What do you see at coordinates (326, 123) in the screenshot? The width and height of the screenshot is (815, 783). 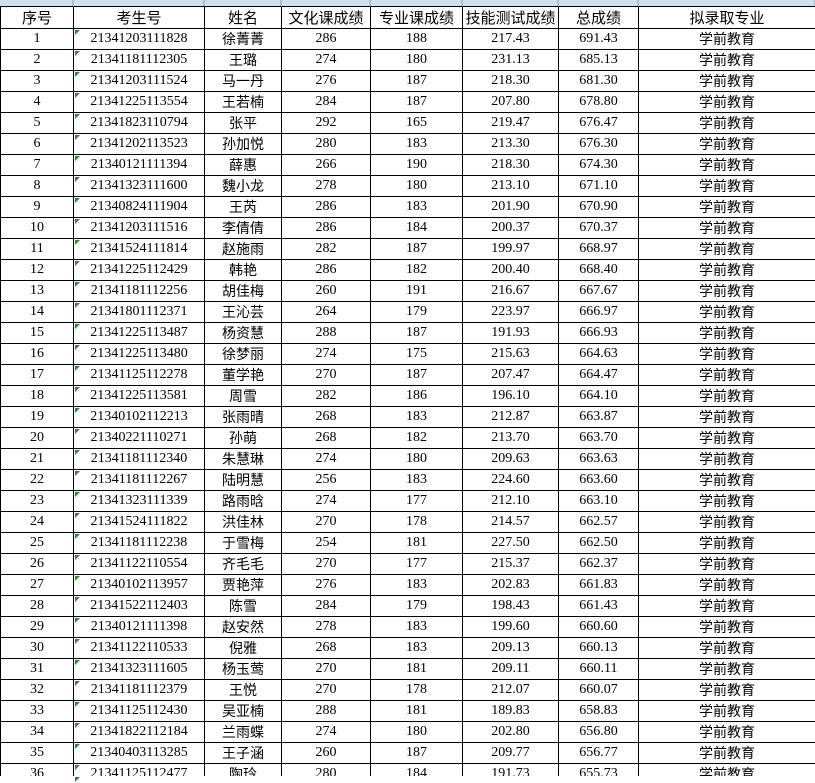 I see `cell-culture-score: 292` at bounding box center [326, 123].